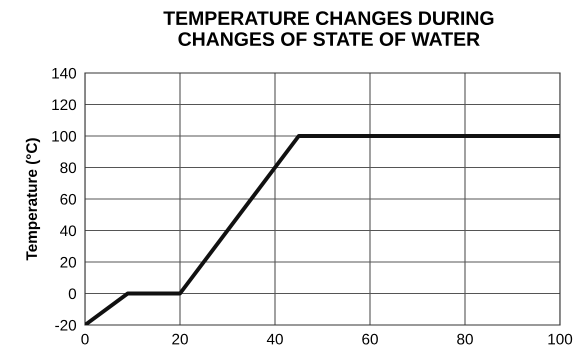 This screenshot has width=577, height=359. What do you see at coordinates (560, 339) in the screenshot?
I see `x-tick-label: 100` at bounding box center [560, 339].